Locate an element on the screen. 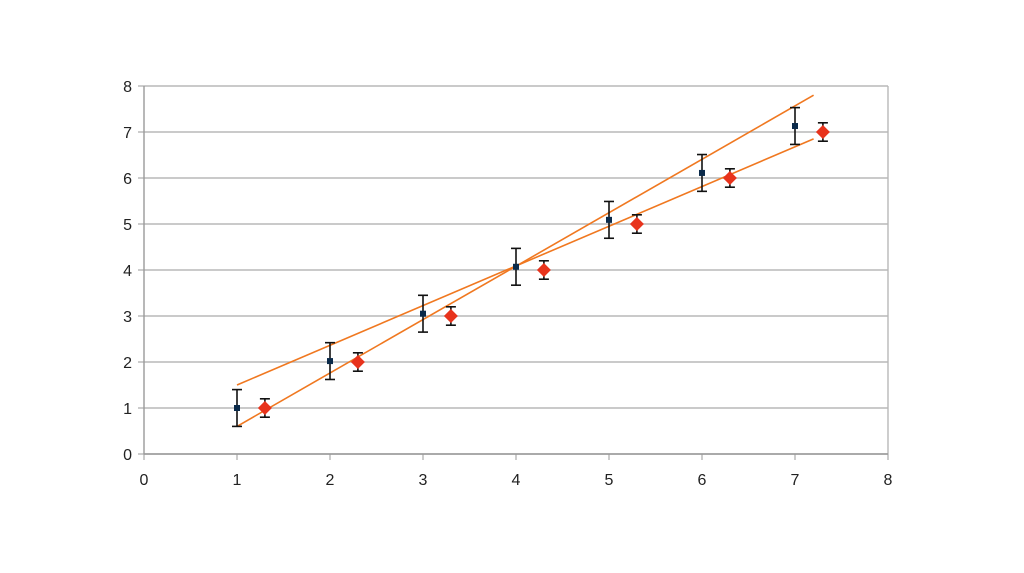 The height and width of the screenshot is (573, 1024). x-tick-label: 3 is located at coordinates (423, 480).